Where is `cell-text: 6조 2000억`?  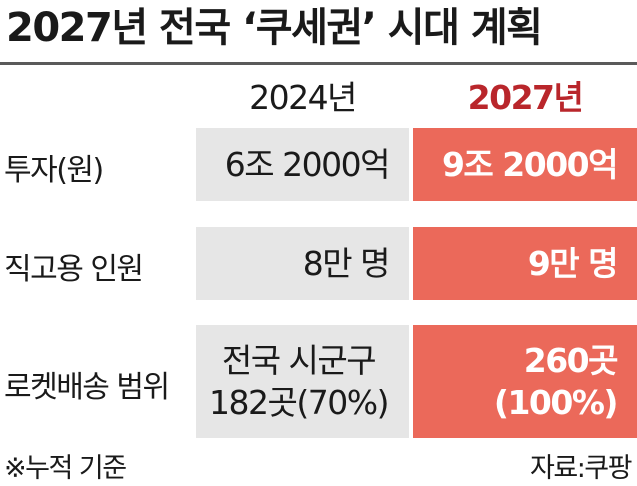
cell-text: 6조 2000억 is located at coordinates (307, 164).